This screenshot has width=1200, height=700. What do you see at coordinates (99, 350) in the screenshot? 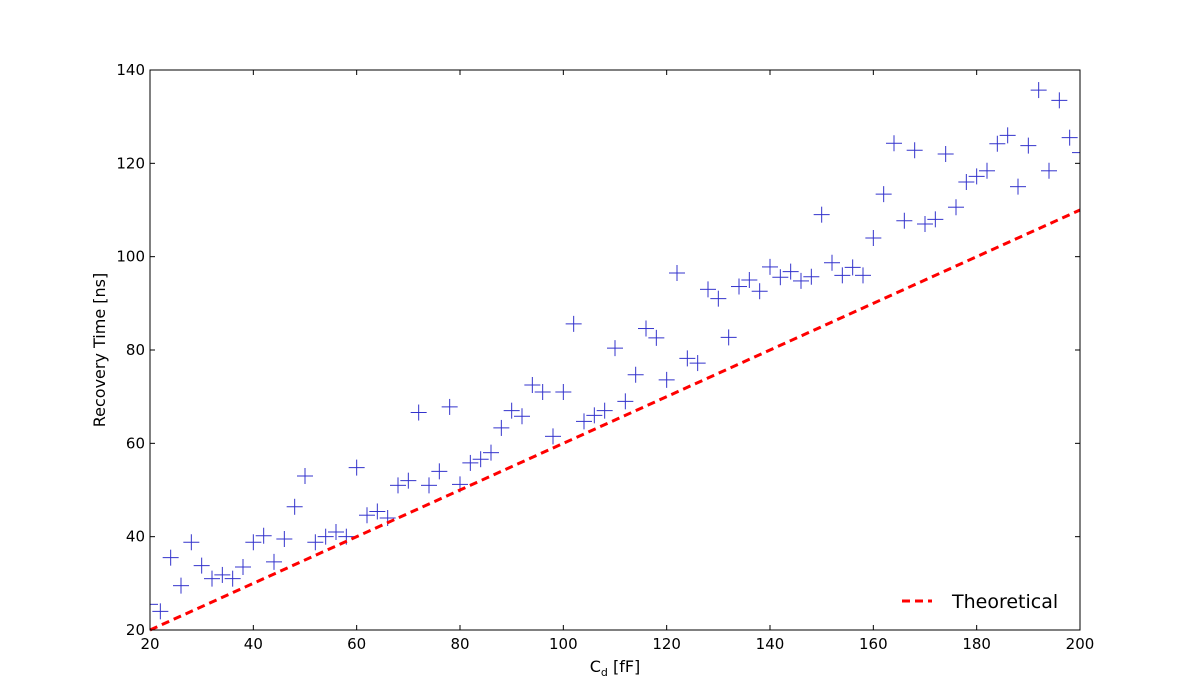
I see `y-axis-label: Recovery Time [ns]` at bounding box center [99, 350].